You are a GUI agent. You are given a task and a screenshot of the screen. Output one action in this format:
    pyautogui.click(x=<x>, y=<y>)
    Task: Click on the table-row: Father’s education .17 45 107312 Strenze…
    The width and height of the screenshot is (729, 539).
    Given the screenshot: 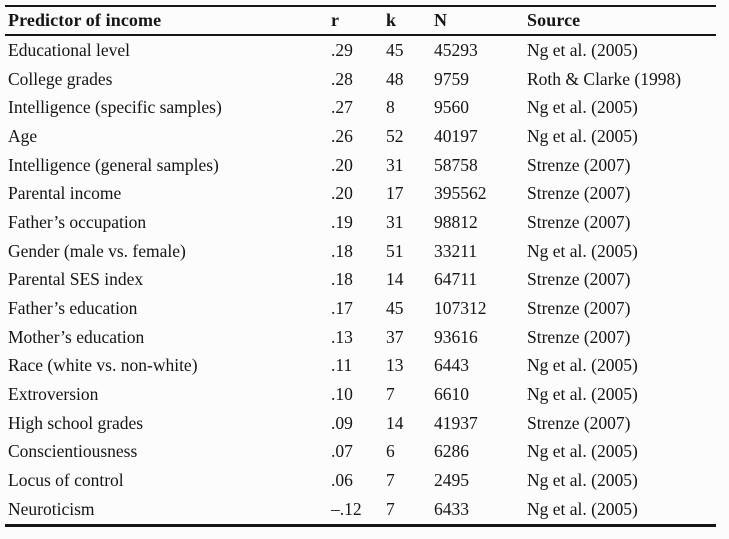 What is the action you would take?
    pyautogui.click(x=360, y=308)
    